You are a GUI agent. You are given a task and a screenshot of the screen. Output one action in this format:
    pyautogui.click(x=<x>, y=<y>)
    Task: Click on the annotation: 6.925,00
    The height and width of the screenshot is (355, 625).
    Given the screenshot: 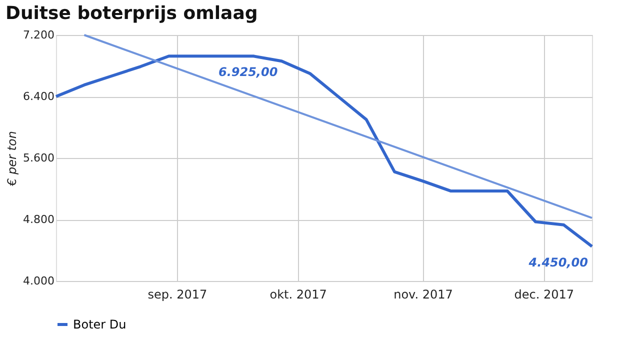 What is the action you would take?
    pyautogui.click(x=248, y=72)
    